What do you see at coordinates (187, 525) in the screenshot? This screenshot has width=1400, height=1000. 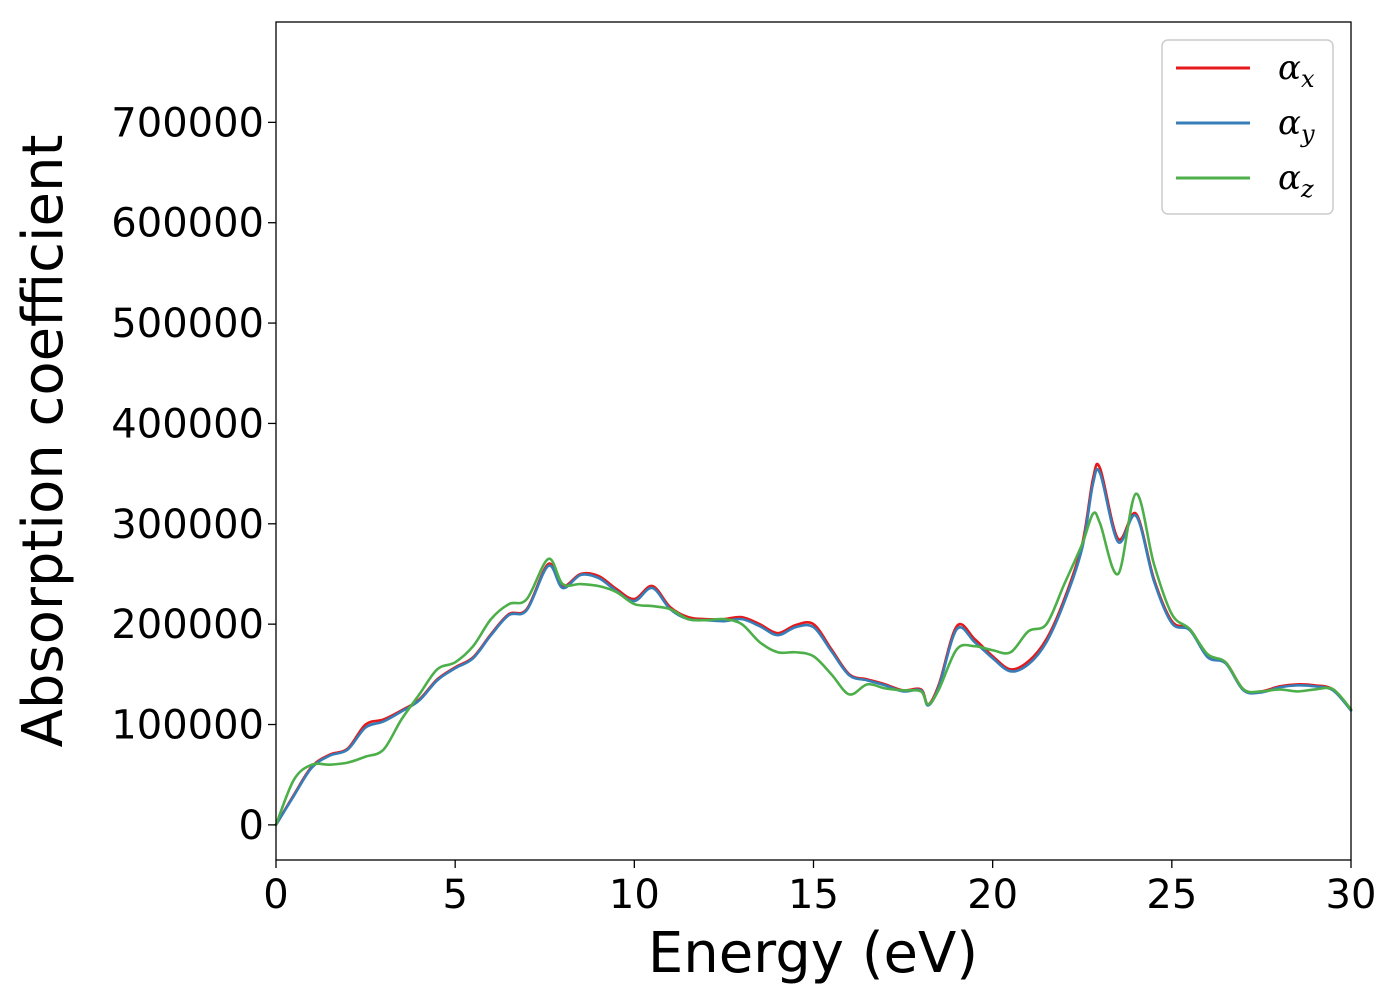 I see `y-tick-label: 300000` at bounding box center [187, 525].